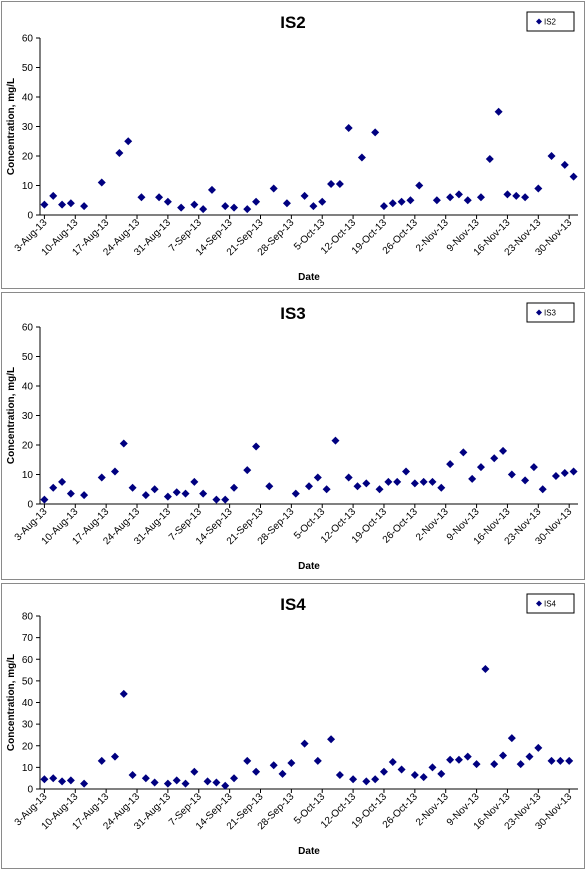 The height and width of the screenshot is (870, 587). I want to click on legend-label: IS3, so click(550, 313).